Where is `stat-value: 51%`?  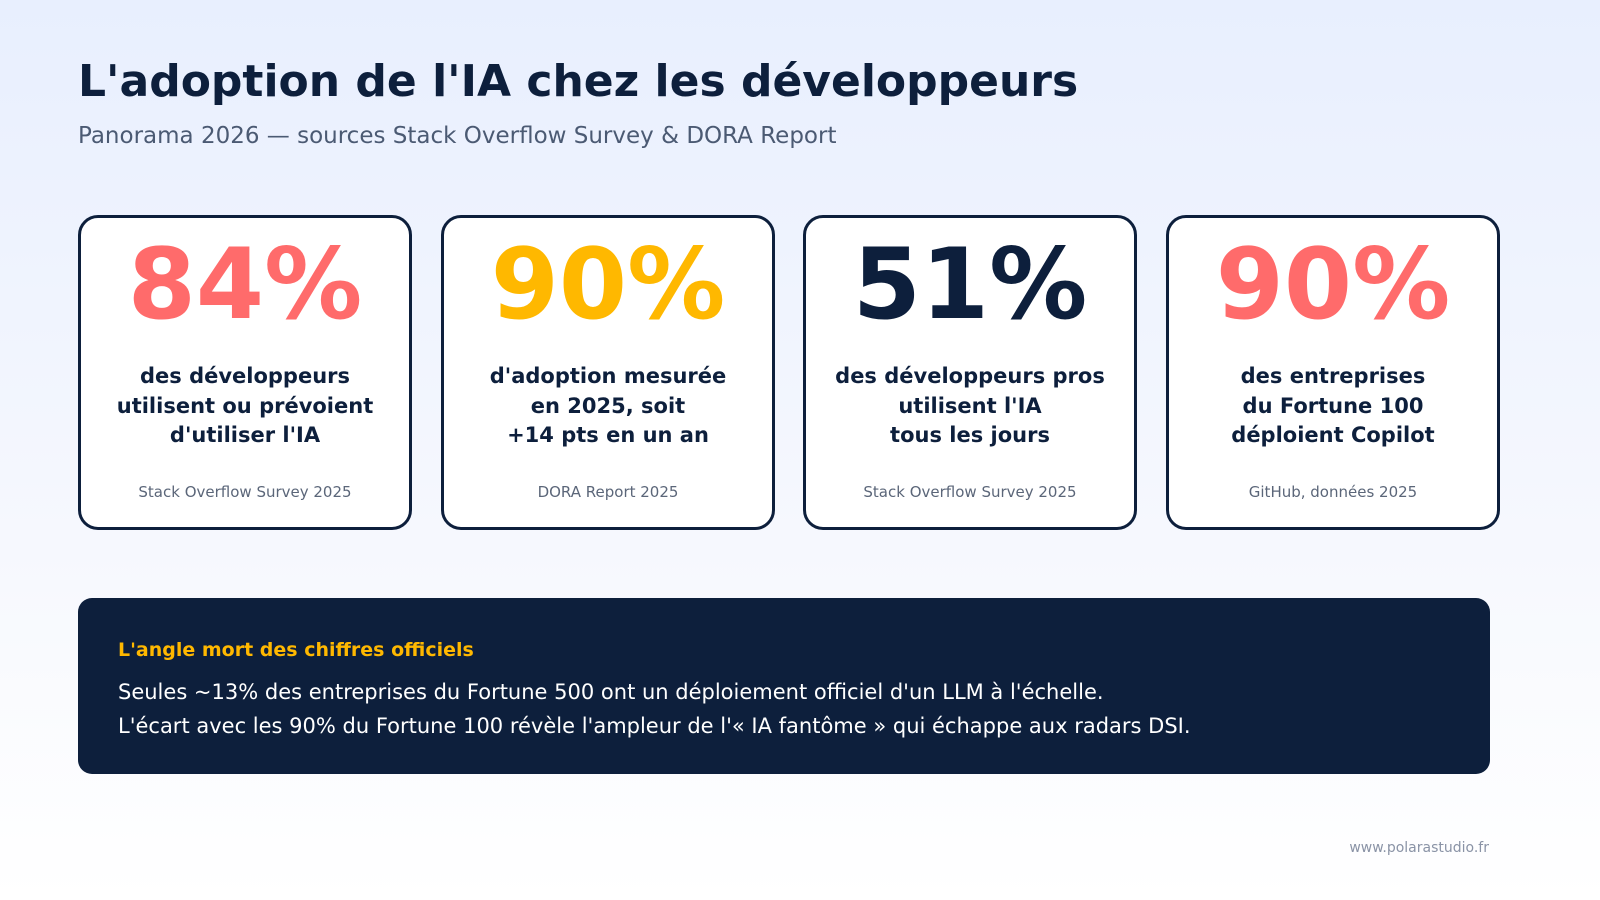 stat-value: 51% is located at coordinates (970, 285).